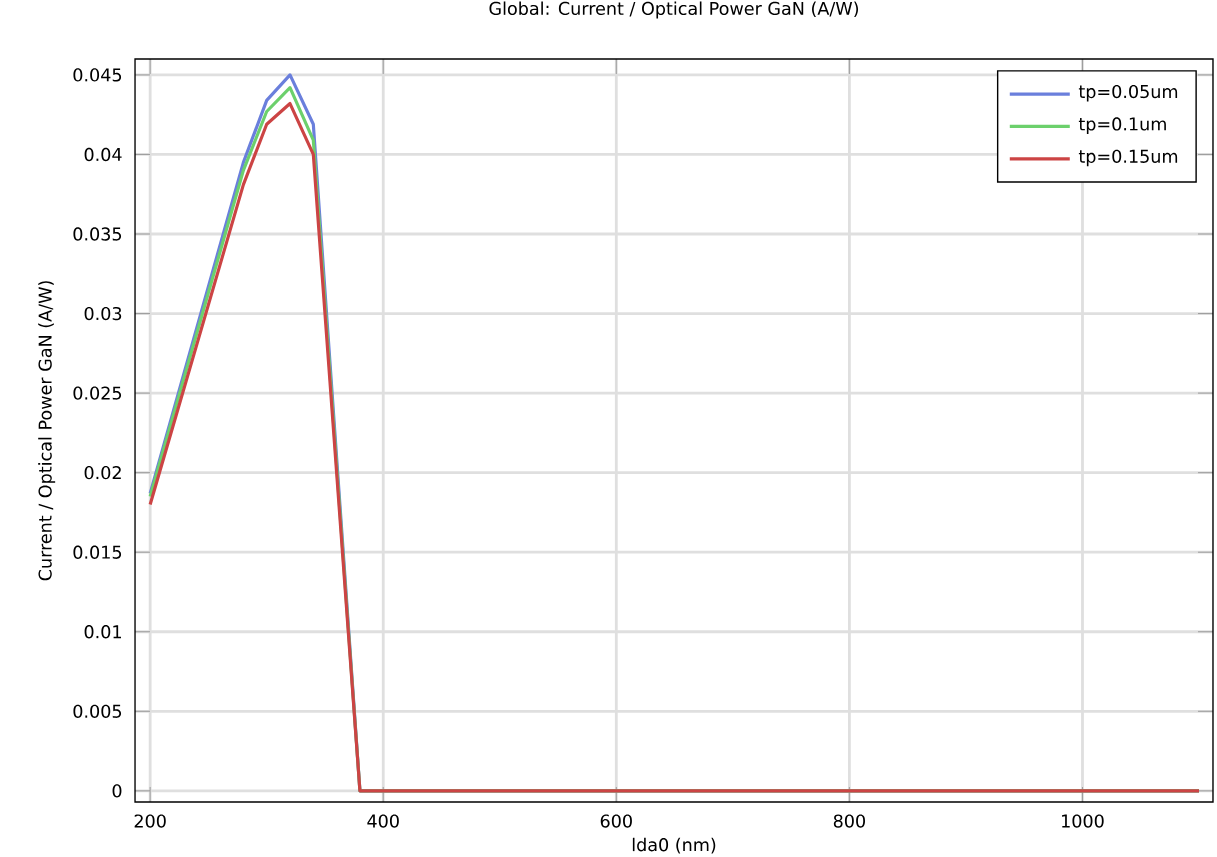  I want to click on legend-label: tp=0.1um, so click(1122, 125).